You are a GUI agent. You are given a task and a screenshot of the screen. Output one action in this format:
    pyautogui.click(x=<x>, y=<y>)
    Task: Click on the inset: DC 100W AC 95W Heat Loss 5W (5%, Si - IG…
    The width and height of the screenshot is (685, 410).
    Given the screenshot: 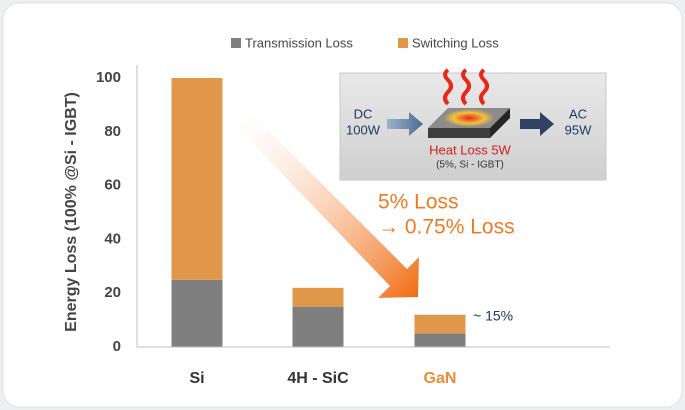 What is the action you would take?
    pyautogui.click(x=473, y=124)
    